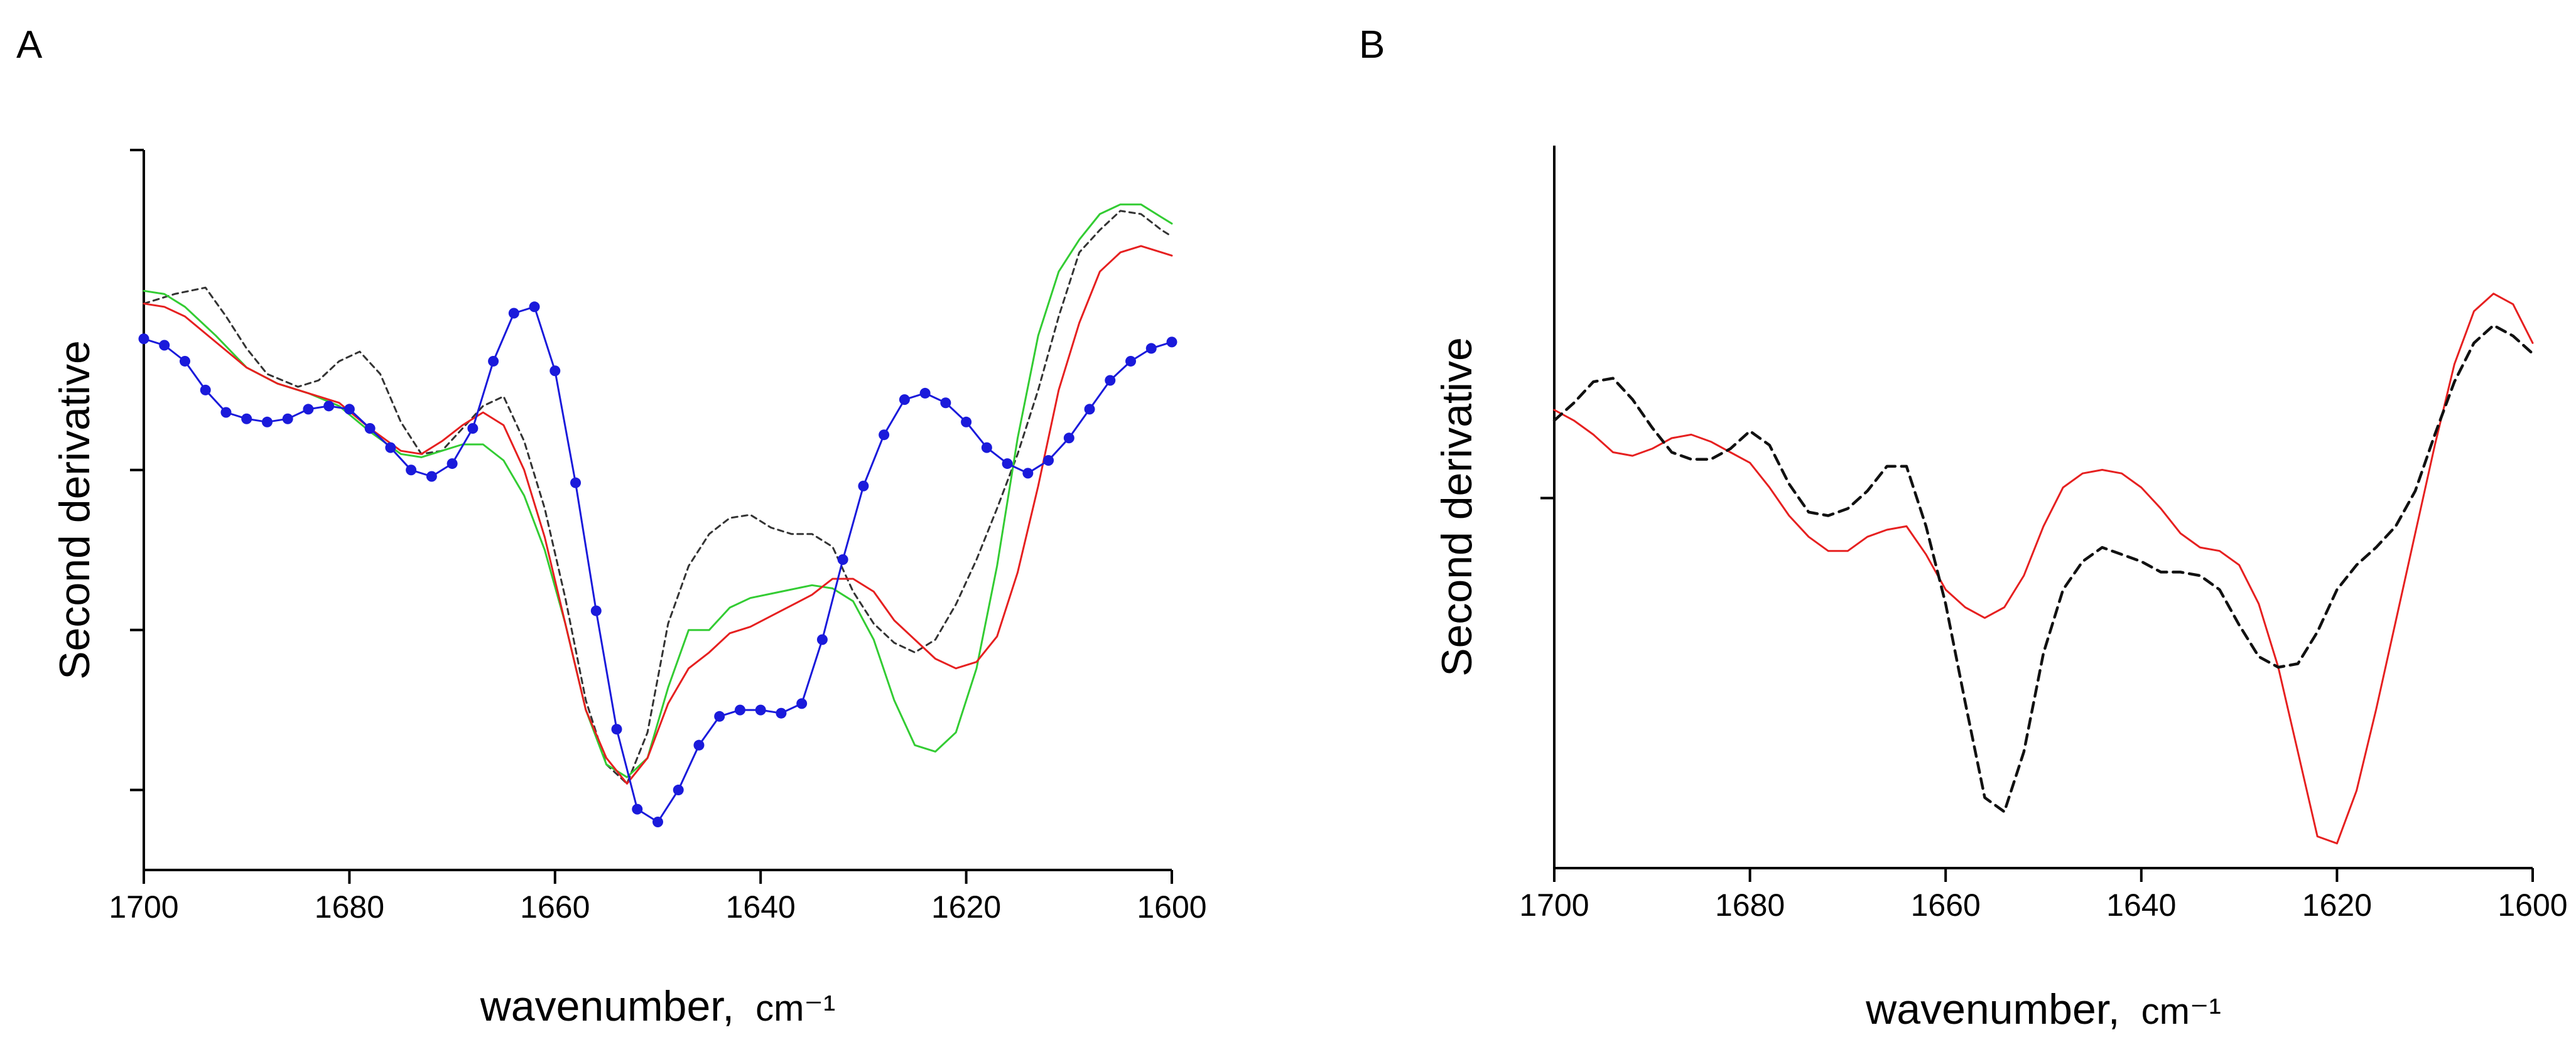 This screenshot has height=1047, width=2576. I want to click on panel-b-x-tick-label: 1680, so click(1750, 905).